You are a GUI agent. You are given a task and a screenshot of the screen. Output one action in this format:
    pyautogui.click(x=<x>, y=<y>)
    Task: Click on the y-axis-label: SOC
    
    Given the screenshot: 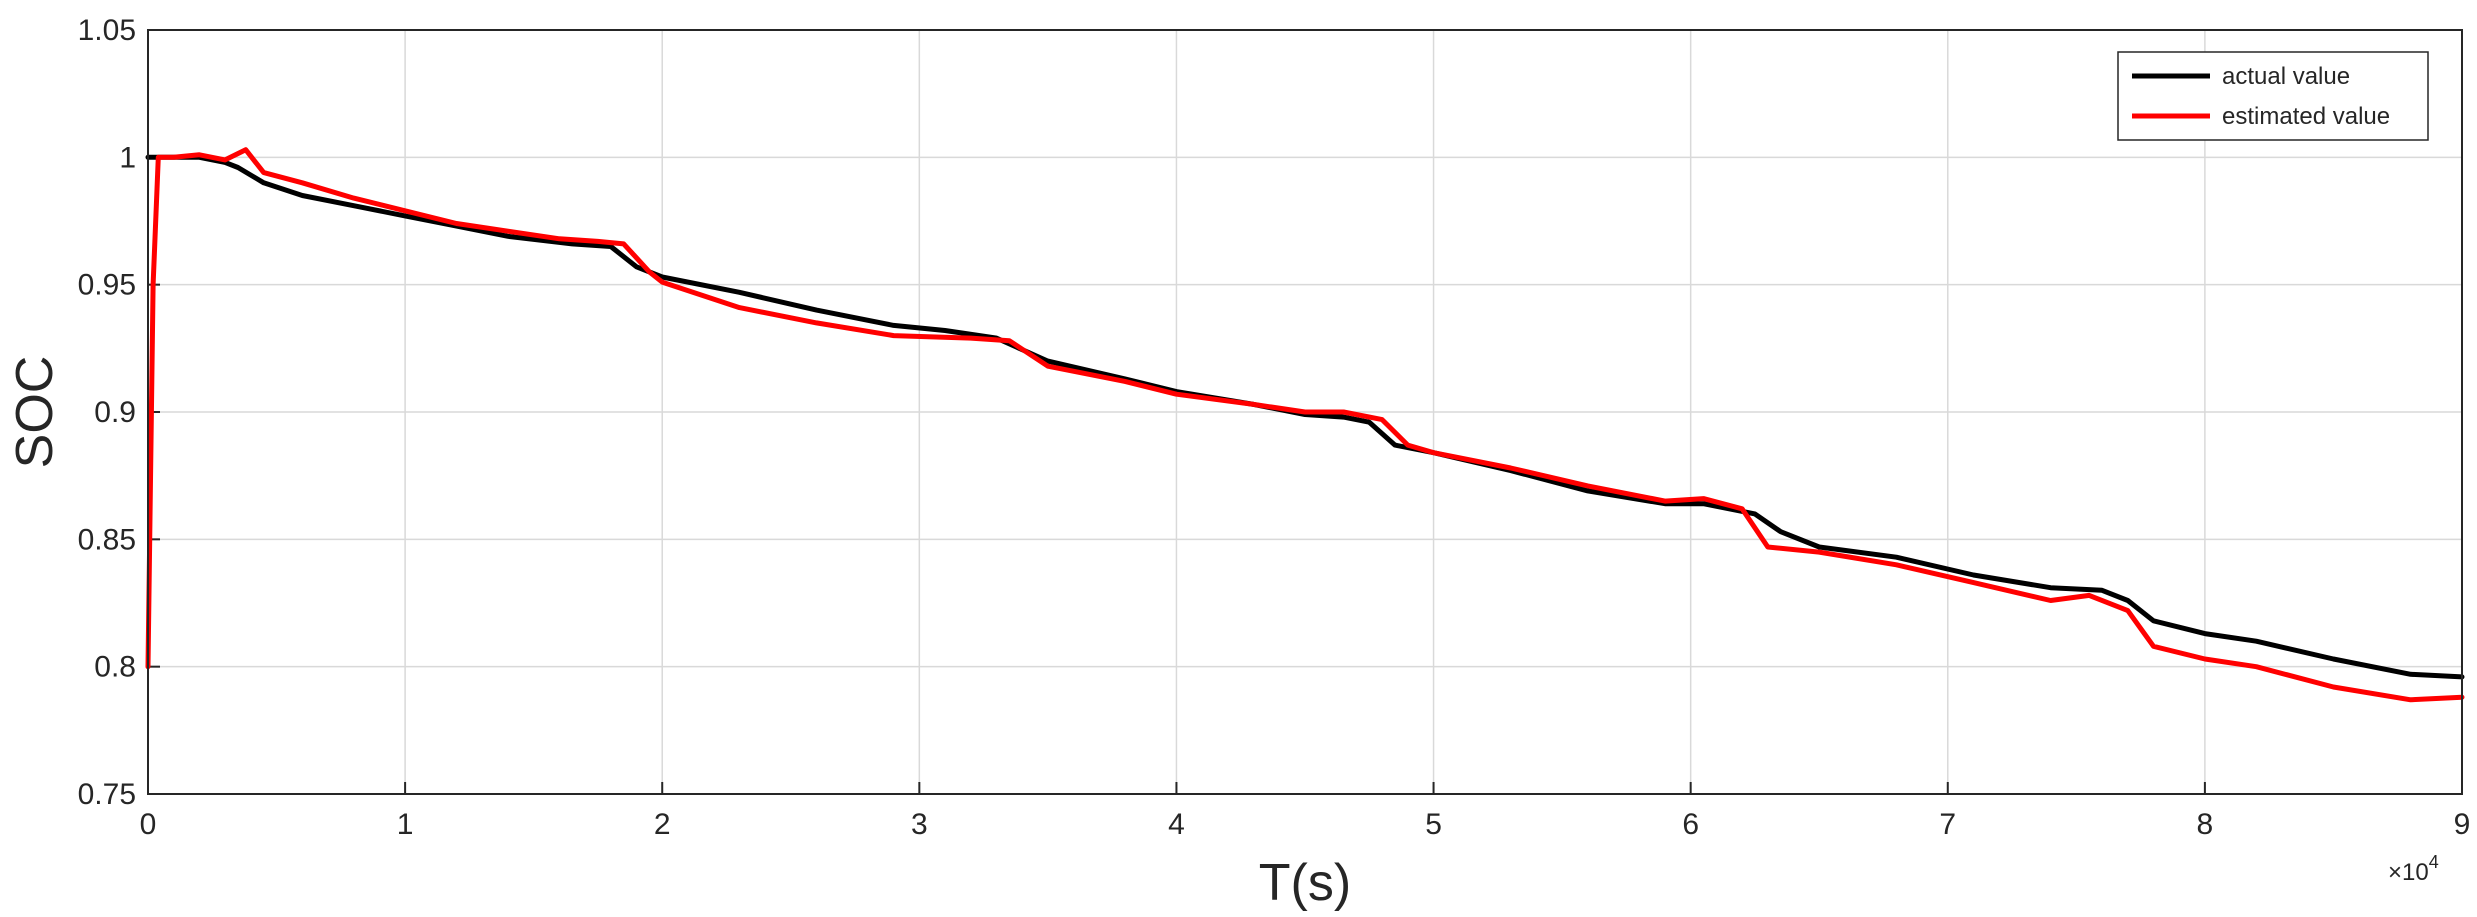 What is the action you would take?
    pyautogui.click(x=35, y=412)
    